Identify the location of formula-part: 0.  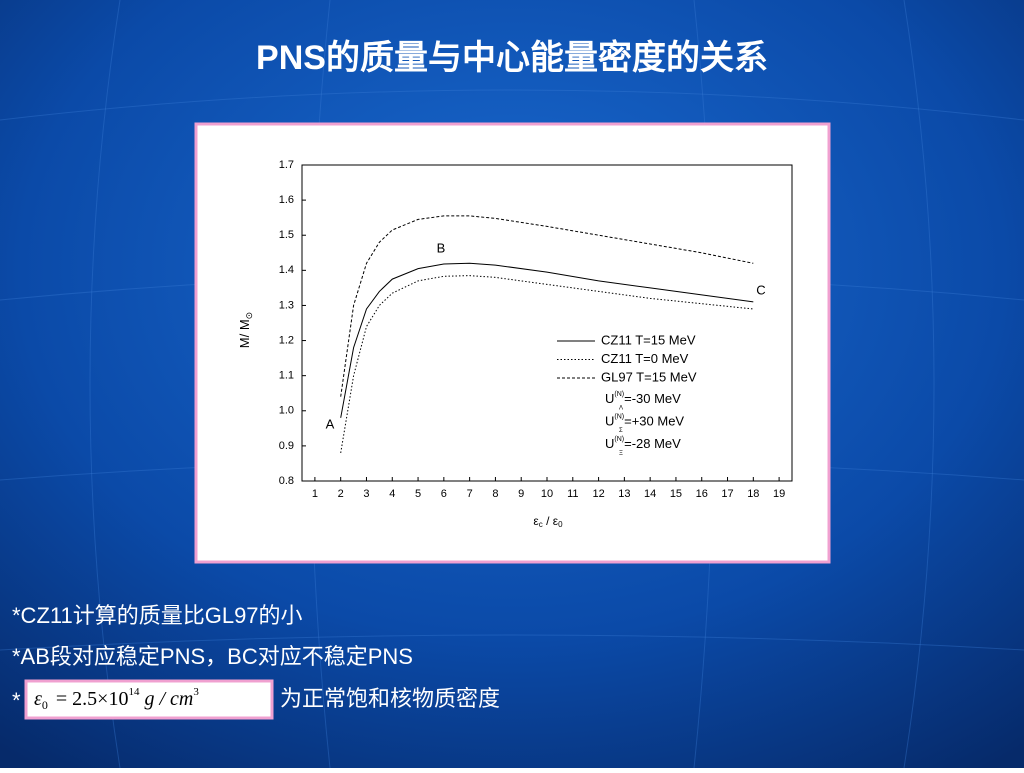
(45, 705).